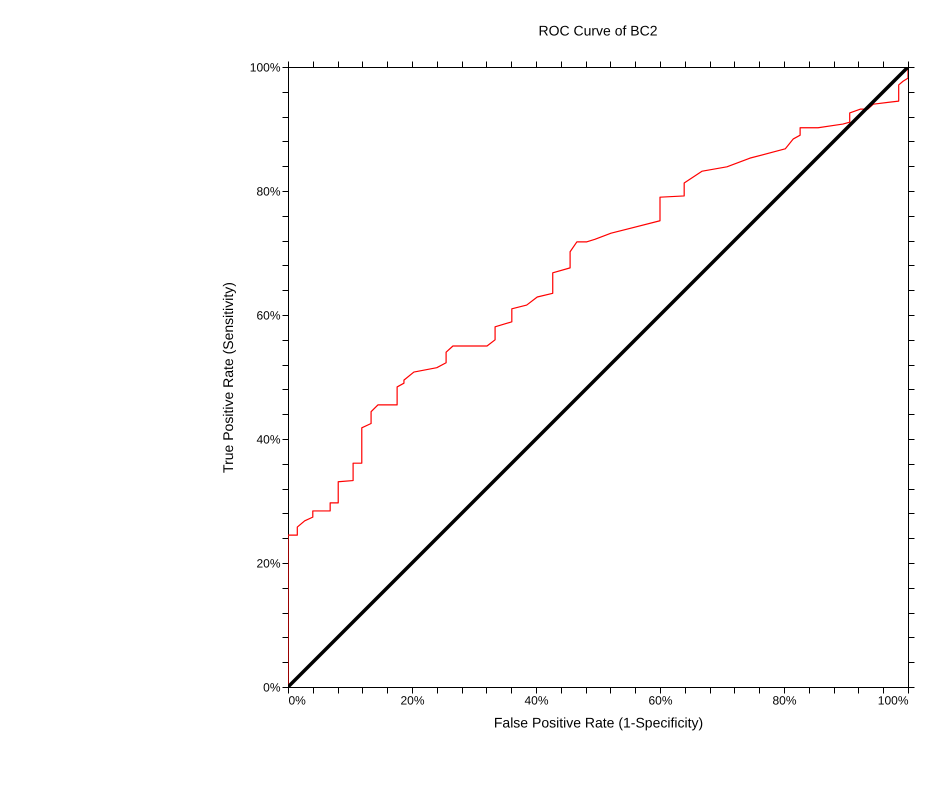  What do you see at coordinates (268, 191) in the screenshot?
I see `y-tick-label: 80%` at bounding box center [268, 191].